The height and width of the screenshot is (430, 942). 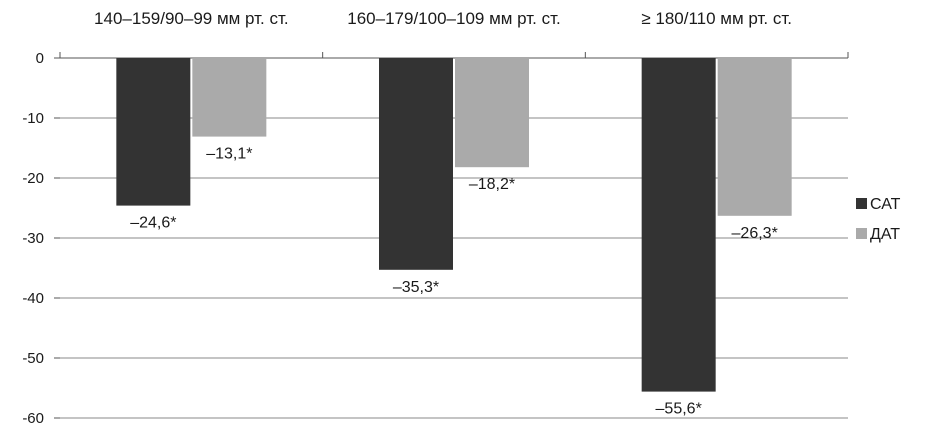 I want to click on category-label: 140–159/90–99 мм рт. ст., so click(x=191, y=18).